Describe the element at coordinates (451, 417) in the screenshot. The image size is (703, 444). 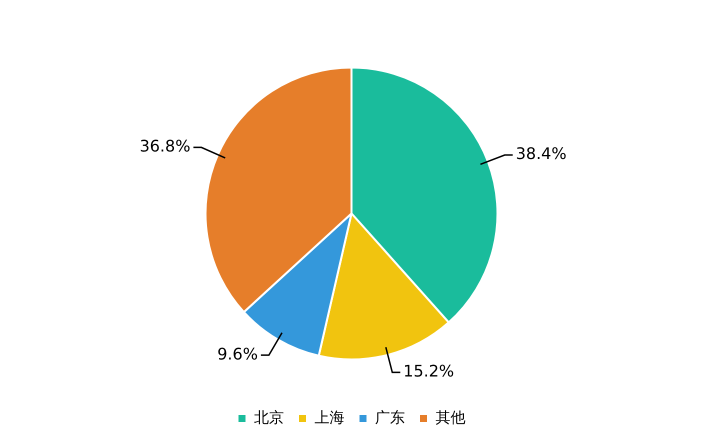
I see `legend-label: 其他` at that location.